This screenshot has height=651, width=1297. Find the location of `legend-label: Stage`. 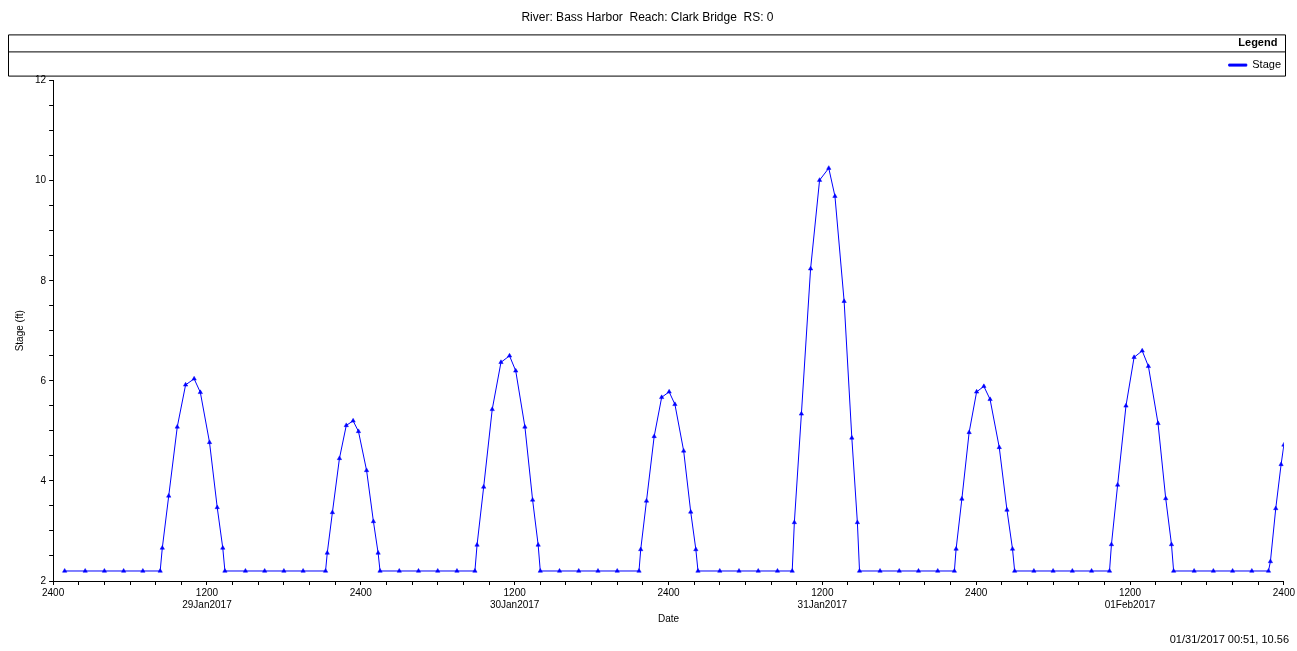

legend-label: Stage is located at coordinates (1266, 64).